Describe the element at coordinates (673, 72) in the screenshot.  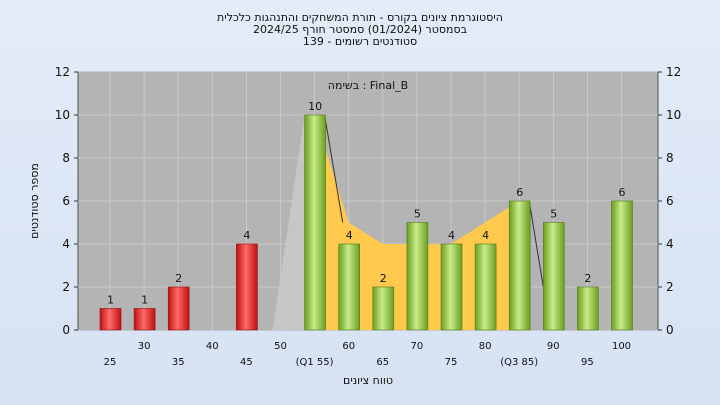
I see `y-tick-label-right: 12` at that location.